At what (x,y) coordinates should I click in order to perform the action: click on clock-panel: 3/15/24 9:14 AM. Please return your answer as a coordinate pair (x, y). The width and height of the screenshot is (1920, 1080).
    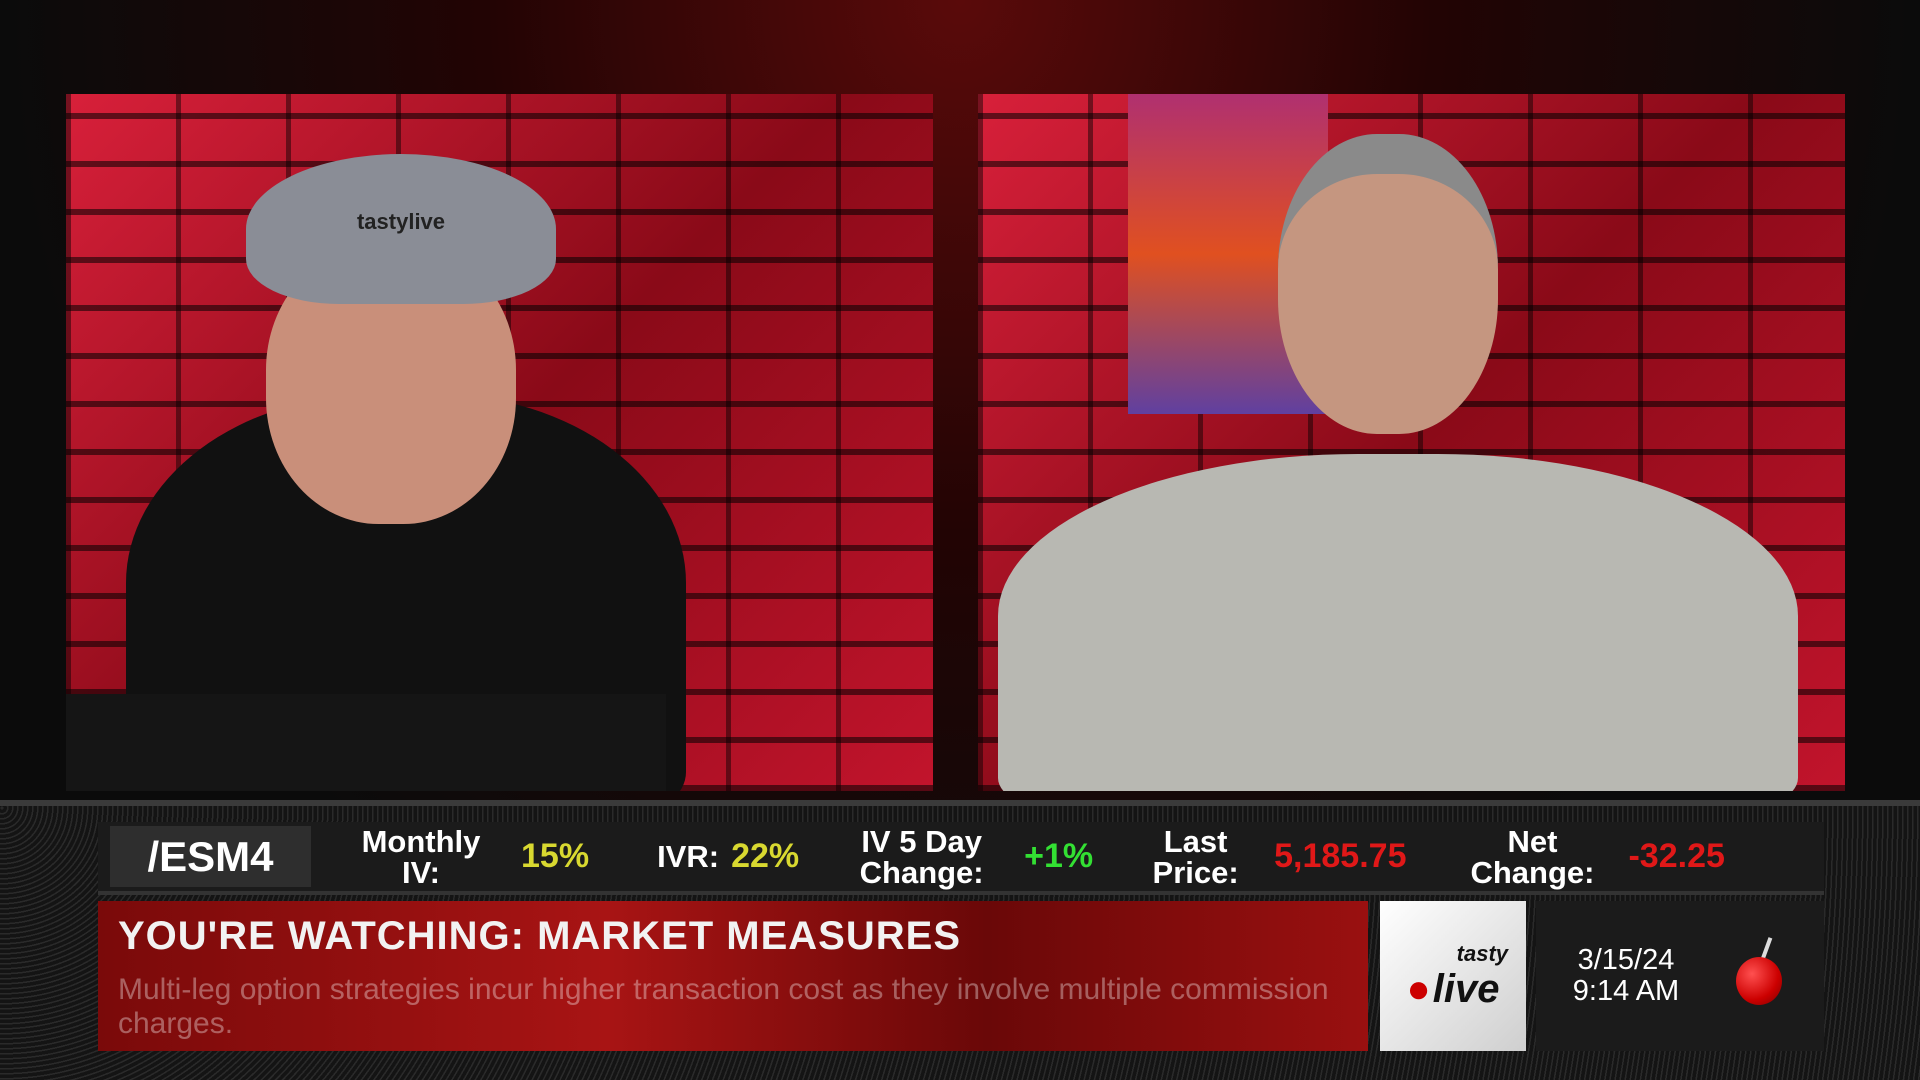
    Looking at the image, I should click on (1680, 976).